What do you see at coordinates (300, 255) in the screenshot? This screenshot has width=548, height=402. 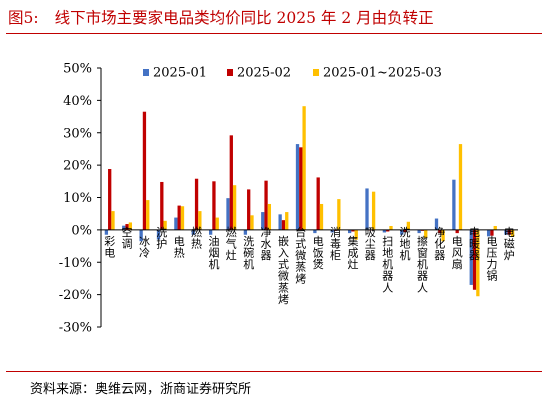 I see `category-label: 台式微蒸烤` at bounding box center [300, 255].